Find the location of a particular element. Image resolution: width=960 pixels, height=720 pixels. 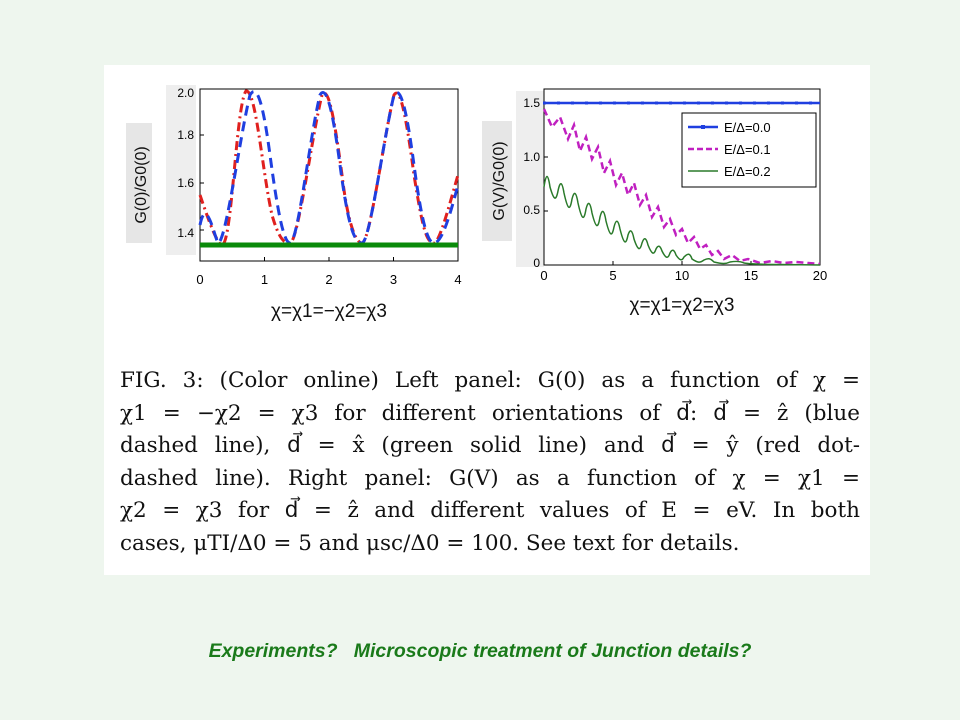

right-series-blue-markers is located at coordinates (677, 103).